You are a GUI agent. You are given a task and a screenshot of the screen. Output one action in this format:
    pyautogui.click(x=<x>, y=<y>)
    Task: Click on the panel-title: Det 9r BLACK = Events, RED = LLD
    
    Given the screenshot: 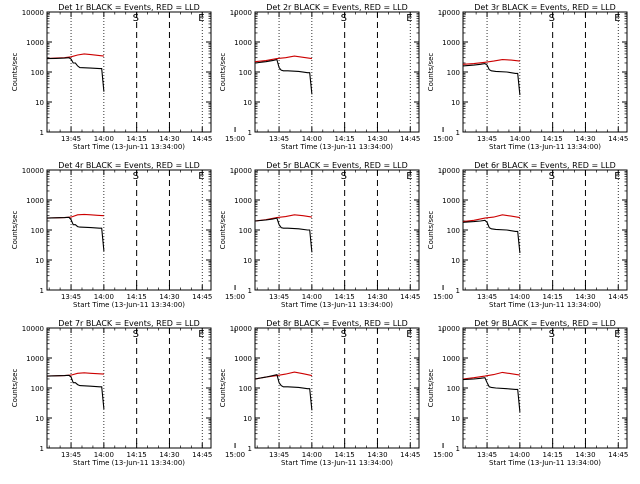 What is the action you would take?
    pyautogui.click(x=545, y=323)
    